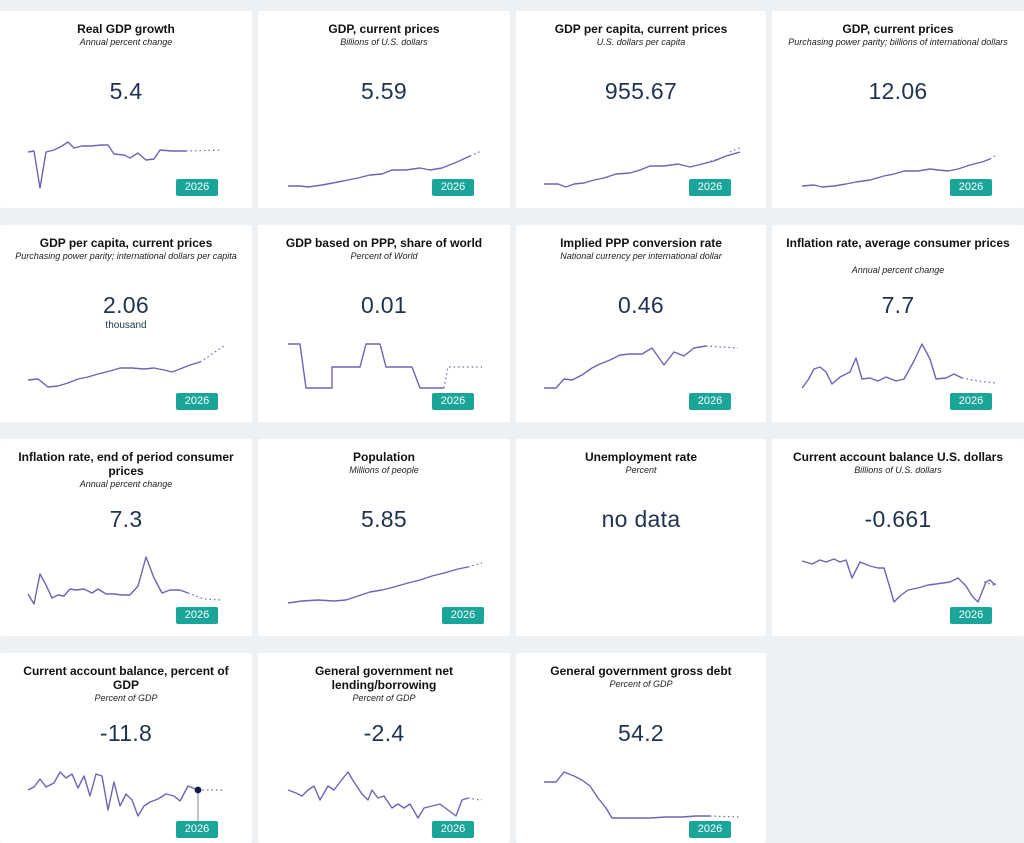 Image resolution: width=1024 pixels, height=843 pixels. Describe the element at coordinates (126, 678) in the screenshot. I see `card-title: Current account balance, percent of GDP` at that location.